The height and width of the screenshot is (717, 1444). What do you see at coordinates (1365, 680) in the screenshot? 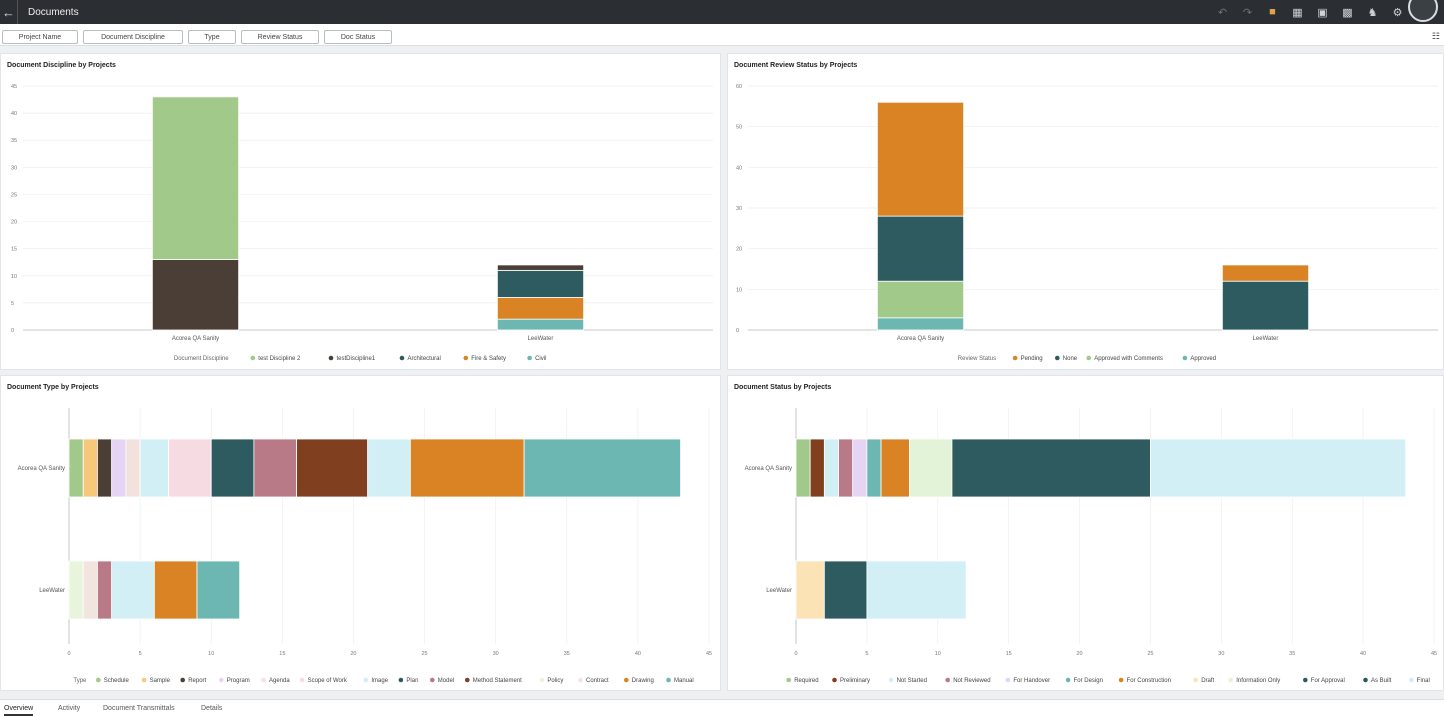
I see `legend-swatch-as-built` at bounding box center [1365, 680].